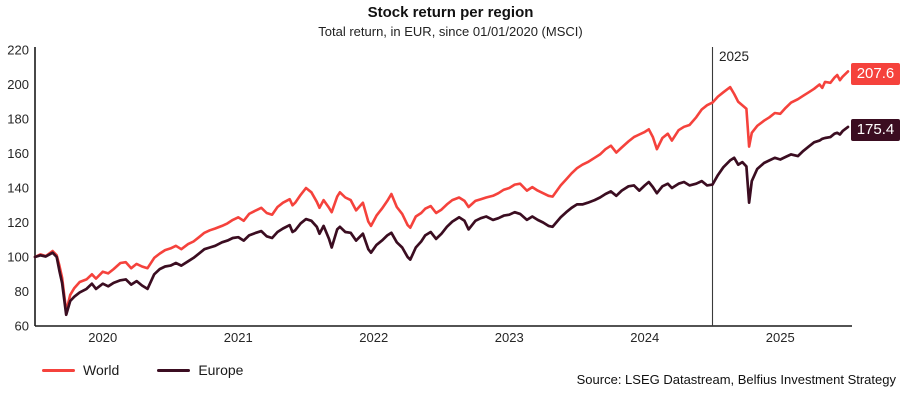 The width and height of the screenshot is (901, 401). Describe the element at coordinates (18, 50) in the screenshot. I see `y-tick-label: 220` at that location.